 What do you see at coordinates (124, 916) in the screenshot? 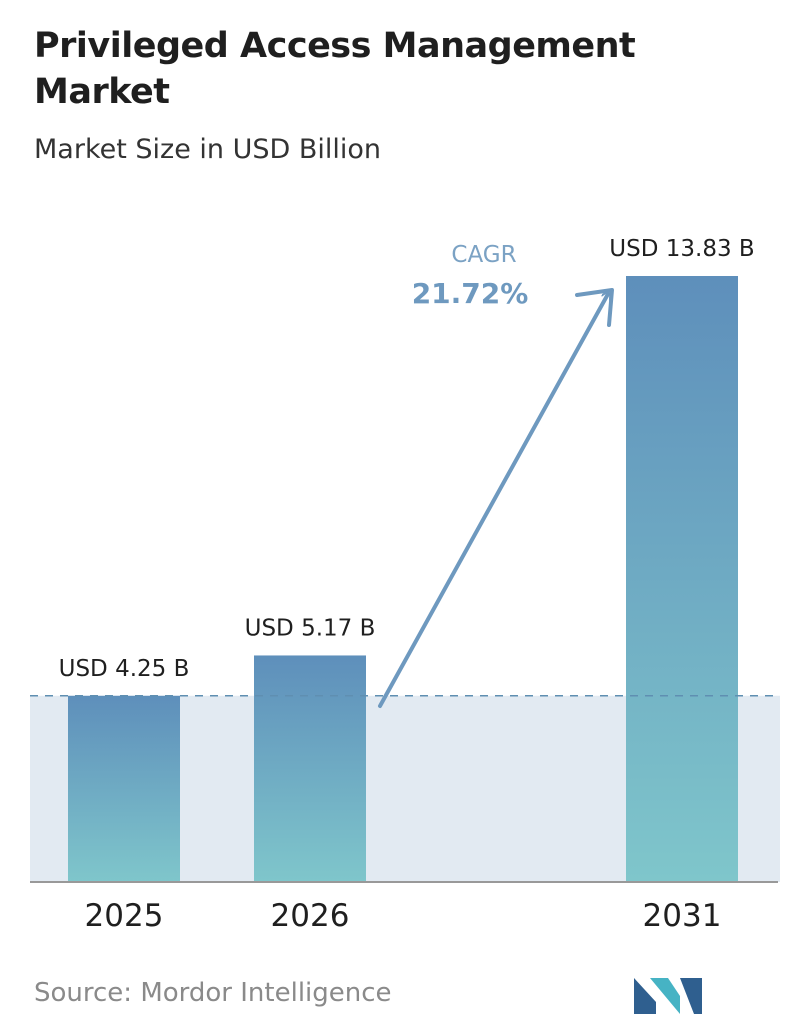
I see `category-label-2025: 2025` at bounding box center [124, 916].